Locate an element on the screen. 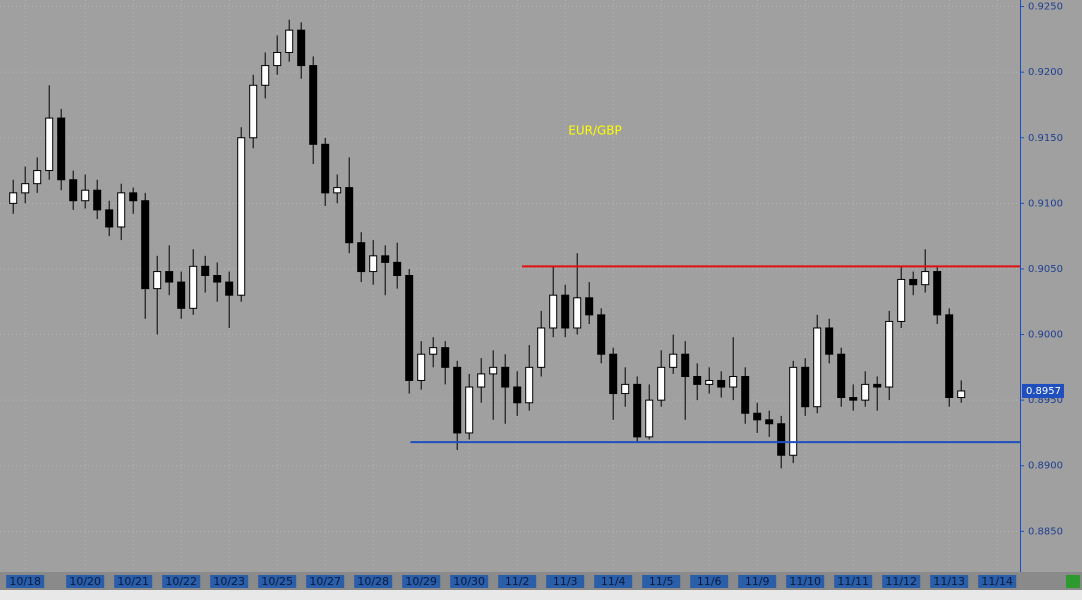 Image resolution: width=1082 pixels, height=600 pixels. x-tick-label: 11/11 is located at coordinates (853, 581).